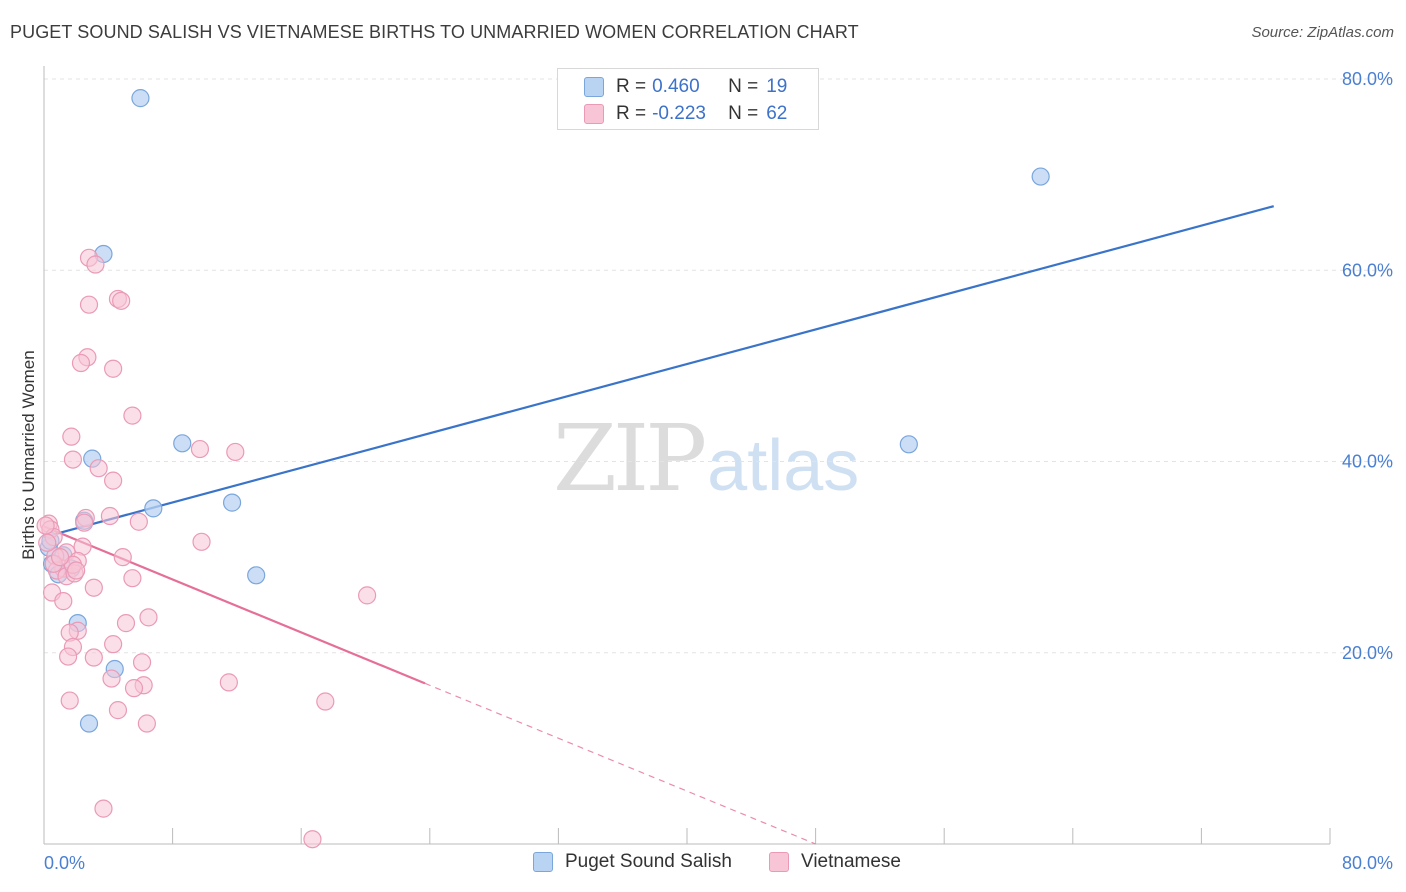 This screenshot has width=1406, height=892. What do you see at coordinates (1367, 462) in the screenshot?
I see `y-tick-label: 40.0%` at bounding box center [1367, 462].